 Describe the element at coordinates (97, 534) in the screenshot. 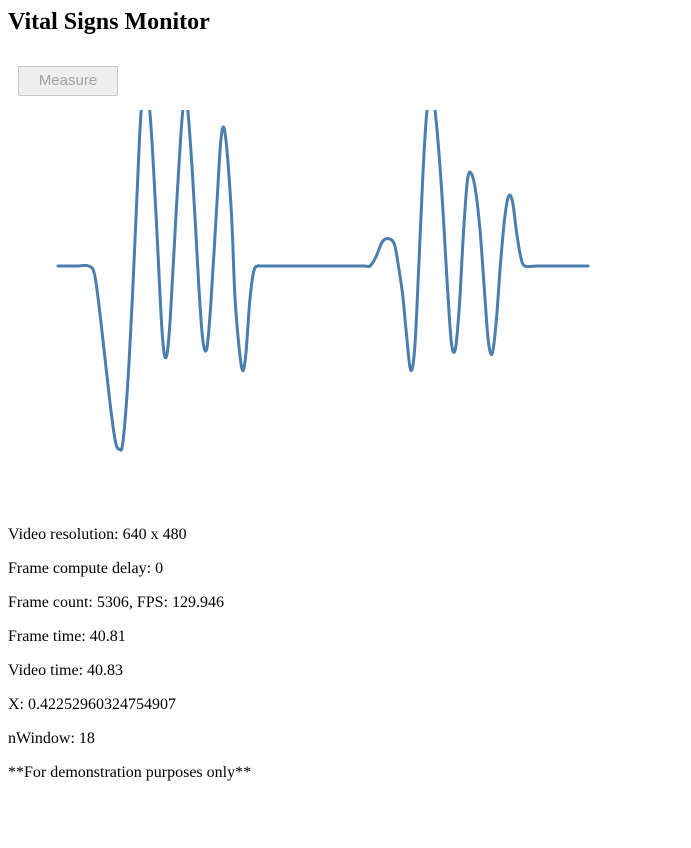

I see `video-resolution-text: Video resolution: 640 x 480` at that location.